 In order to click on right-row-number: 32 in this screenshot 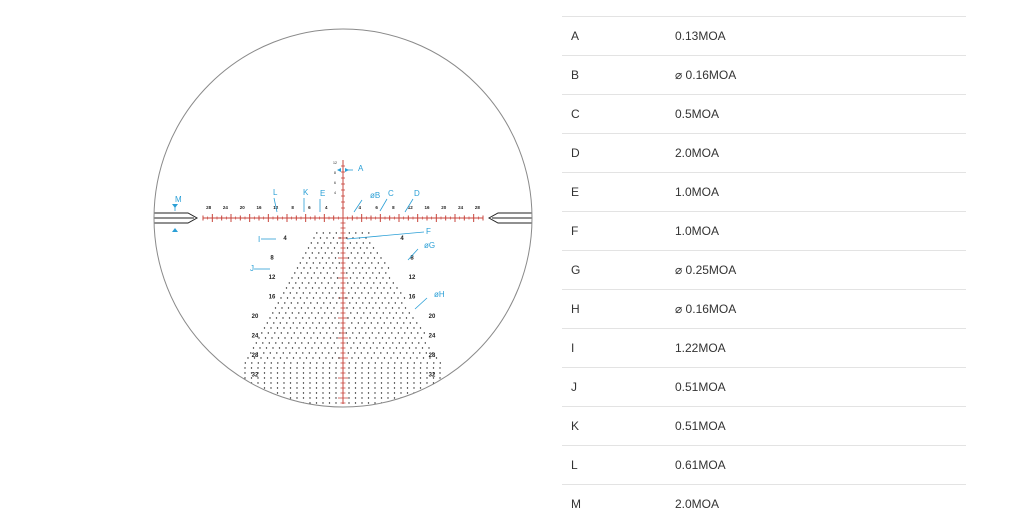, I will do `click(432, 376)`.